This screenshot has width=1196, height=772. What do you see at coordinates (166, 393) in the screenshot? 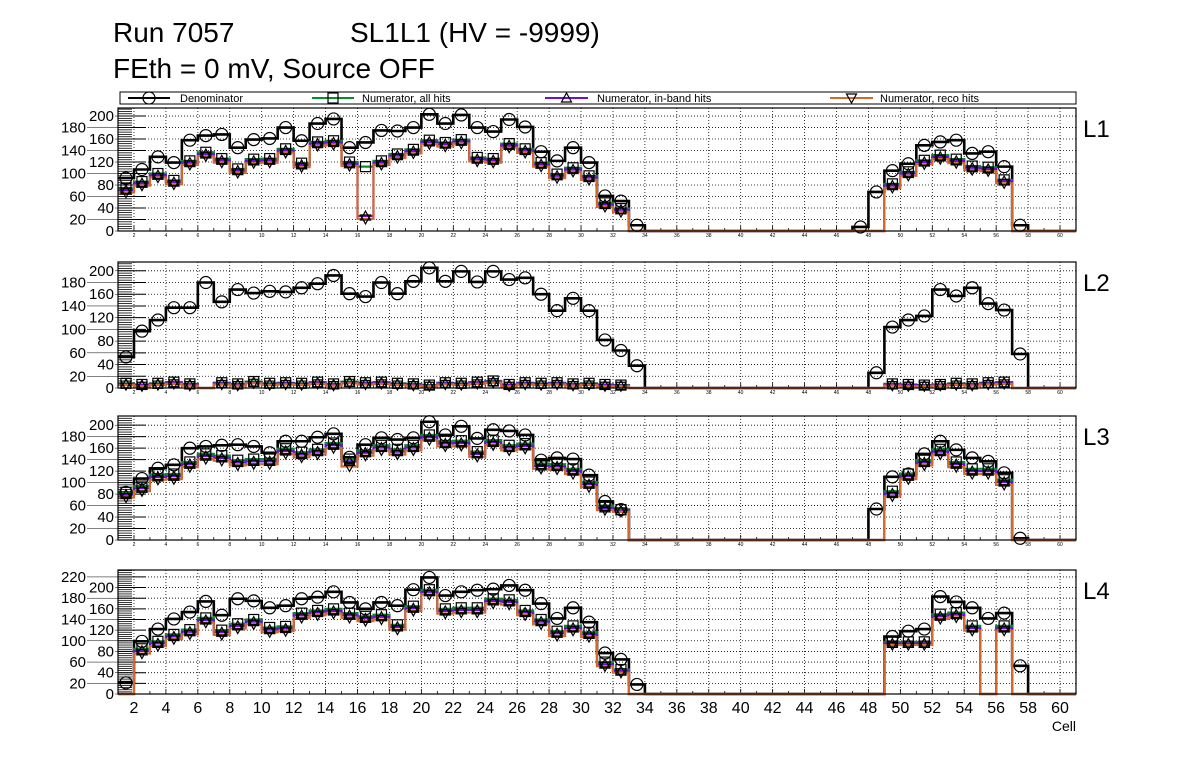
I see `x-tick-label: 4` at bounding box center [166, 393].